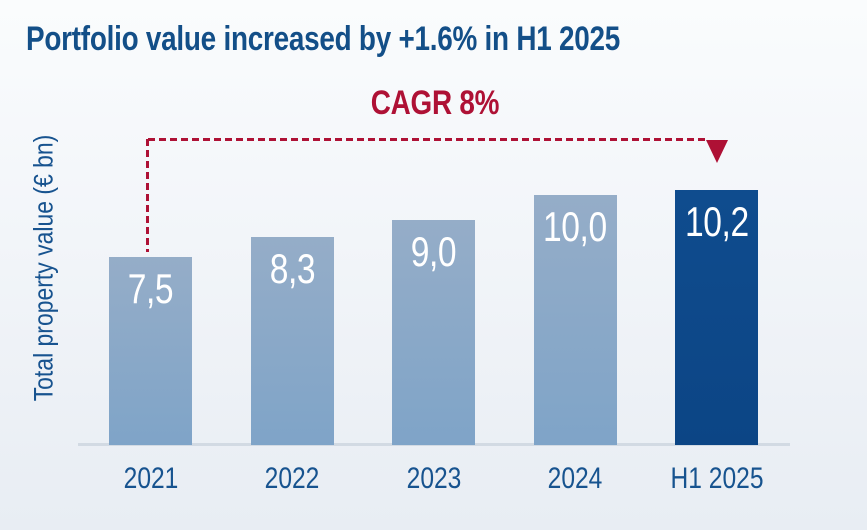 The height and width of the screenshot is (530, 867). I want to click on bar-2024: 10,0, so click(575, 320).